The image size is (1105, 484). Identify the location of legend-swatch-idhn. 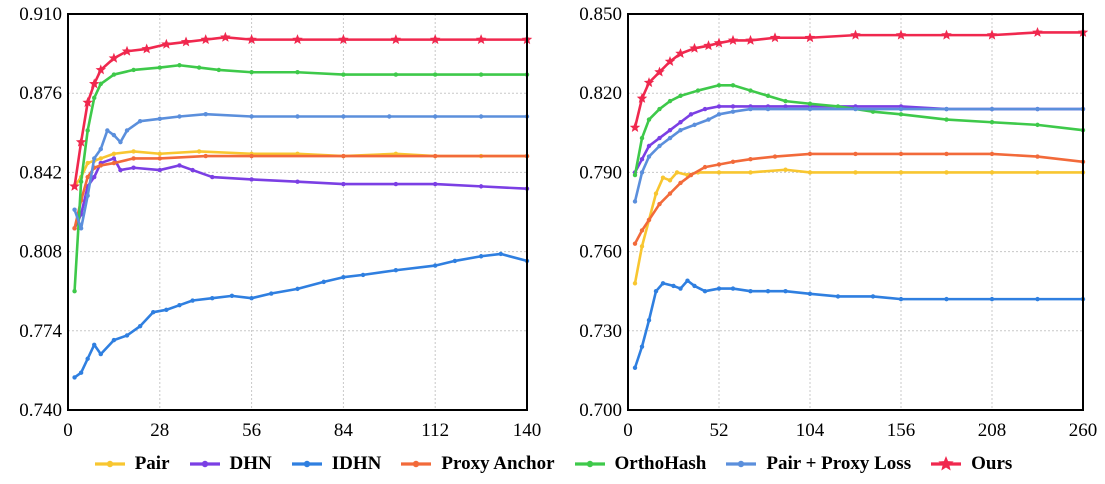
(306, 464).